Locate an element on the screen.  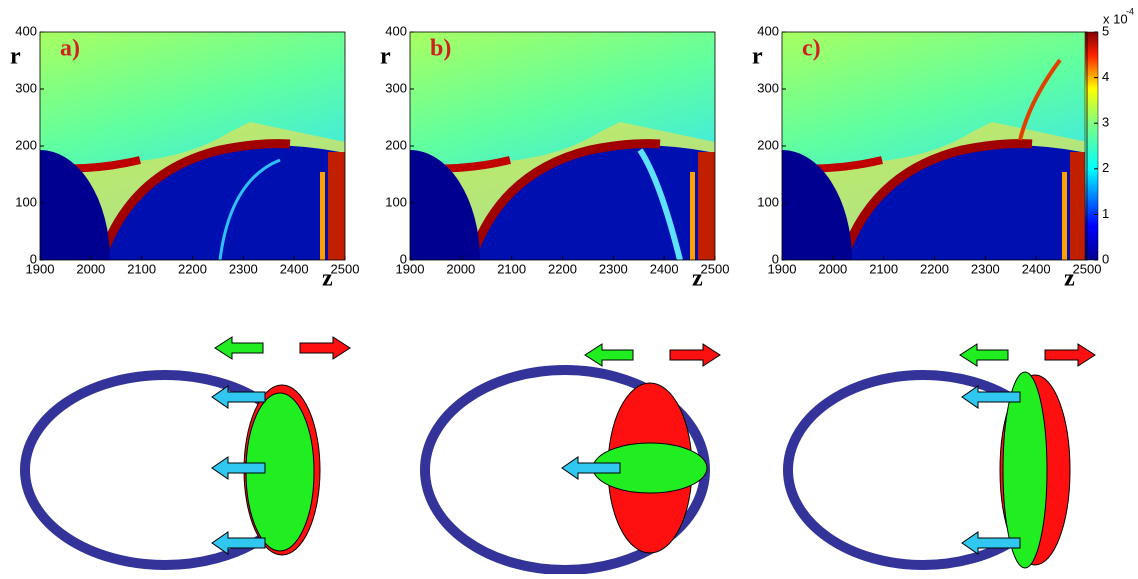
colorbar-tick-label: 0 is located at coordinates (1105, 258).